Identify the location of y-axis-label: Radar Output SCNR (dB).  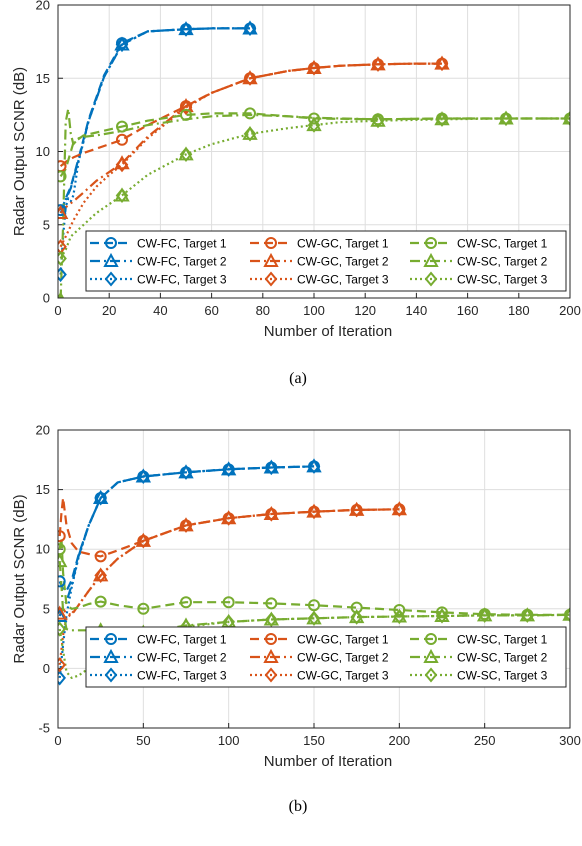
(19, 578).